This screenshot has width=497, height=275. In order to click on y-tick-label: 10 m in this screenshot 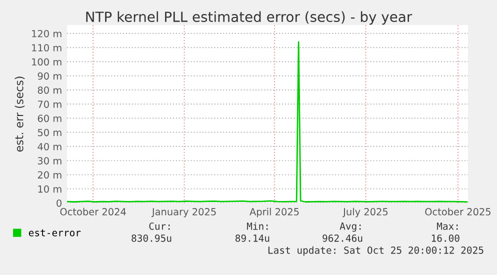, I will do `click(50, 189)`.